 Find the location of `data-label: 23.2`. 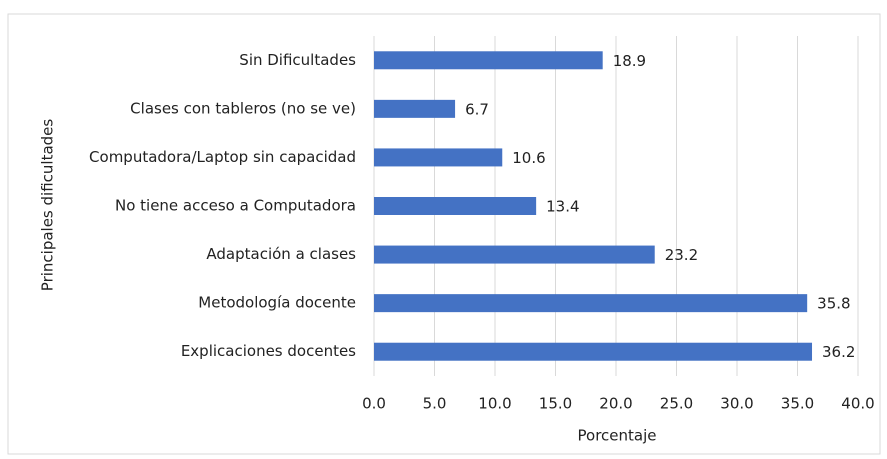

data-label: 23.2 is located at coordinates (681, 255).